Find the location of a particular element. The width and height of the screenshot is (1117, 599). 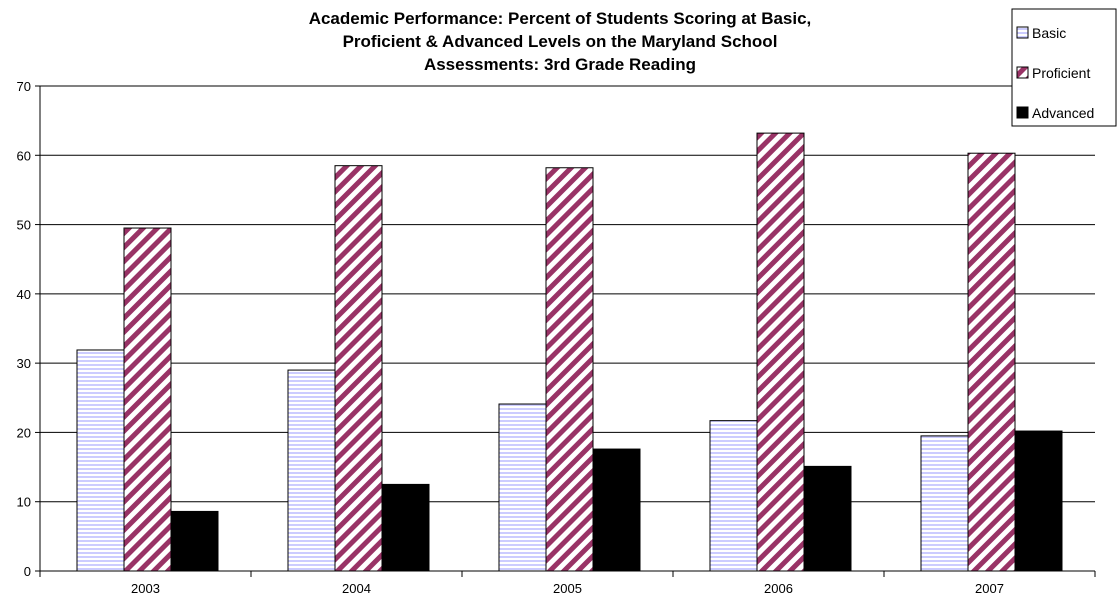

bar-advanced-2003 is located at coordinates (194, 541).